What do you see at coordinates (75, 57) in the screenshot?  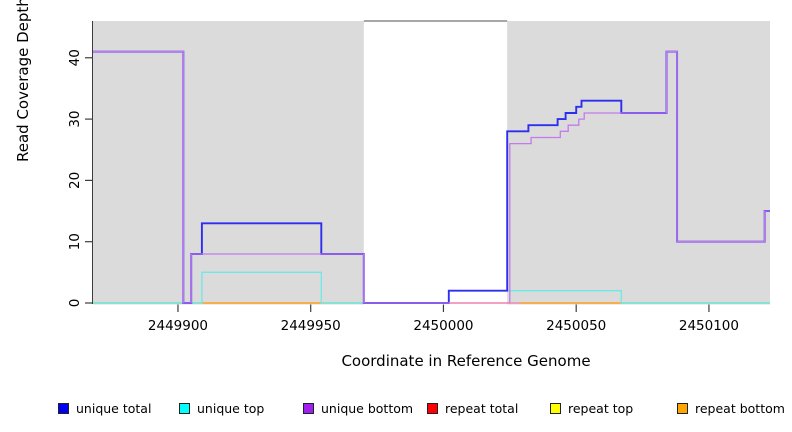 I see `y-tick-label: 40` at bounding box center [75, 57].